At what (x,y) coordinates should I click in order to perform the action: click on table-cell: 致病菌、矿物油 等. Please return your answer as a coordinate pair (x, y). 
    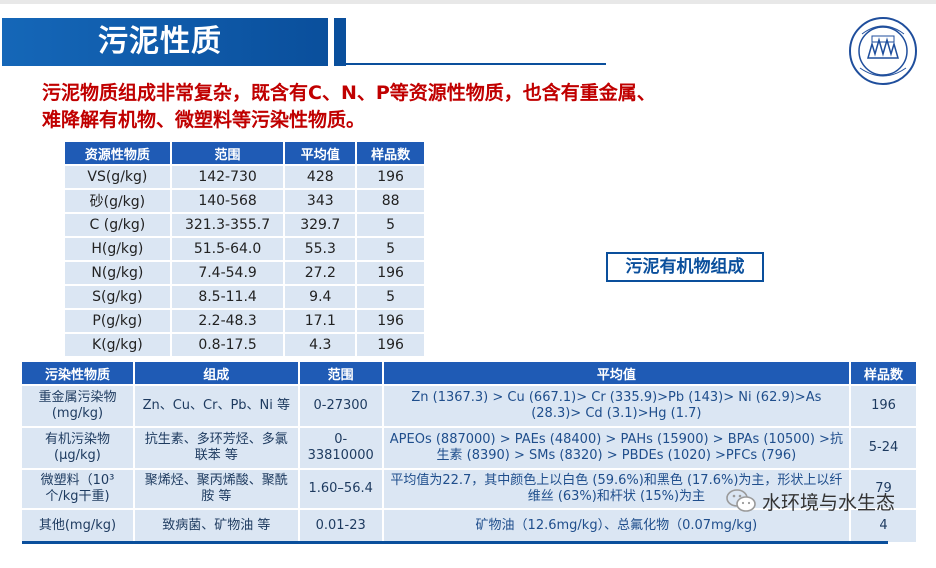
    Looking at the image, I should click on (216, 525).